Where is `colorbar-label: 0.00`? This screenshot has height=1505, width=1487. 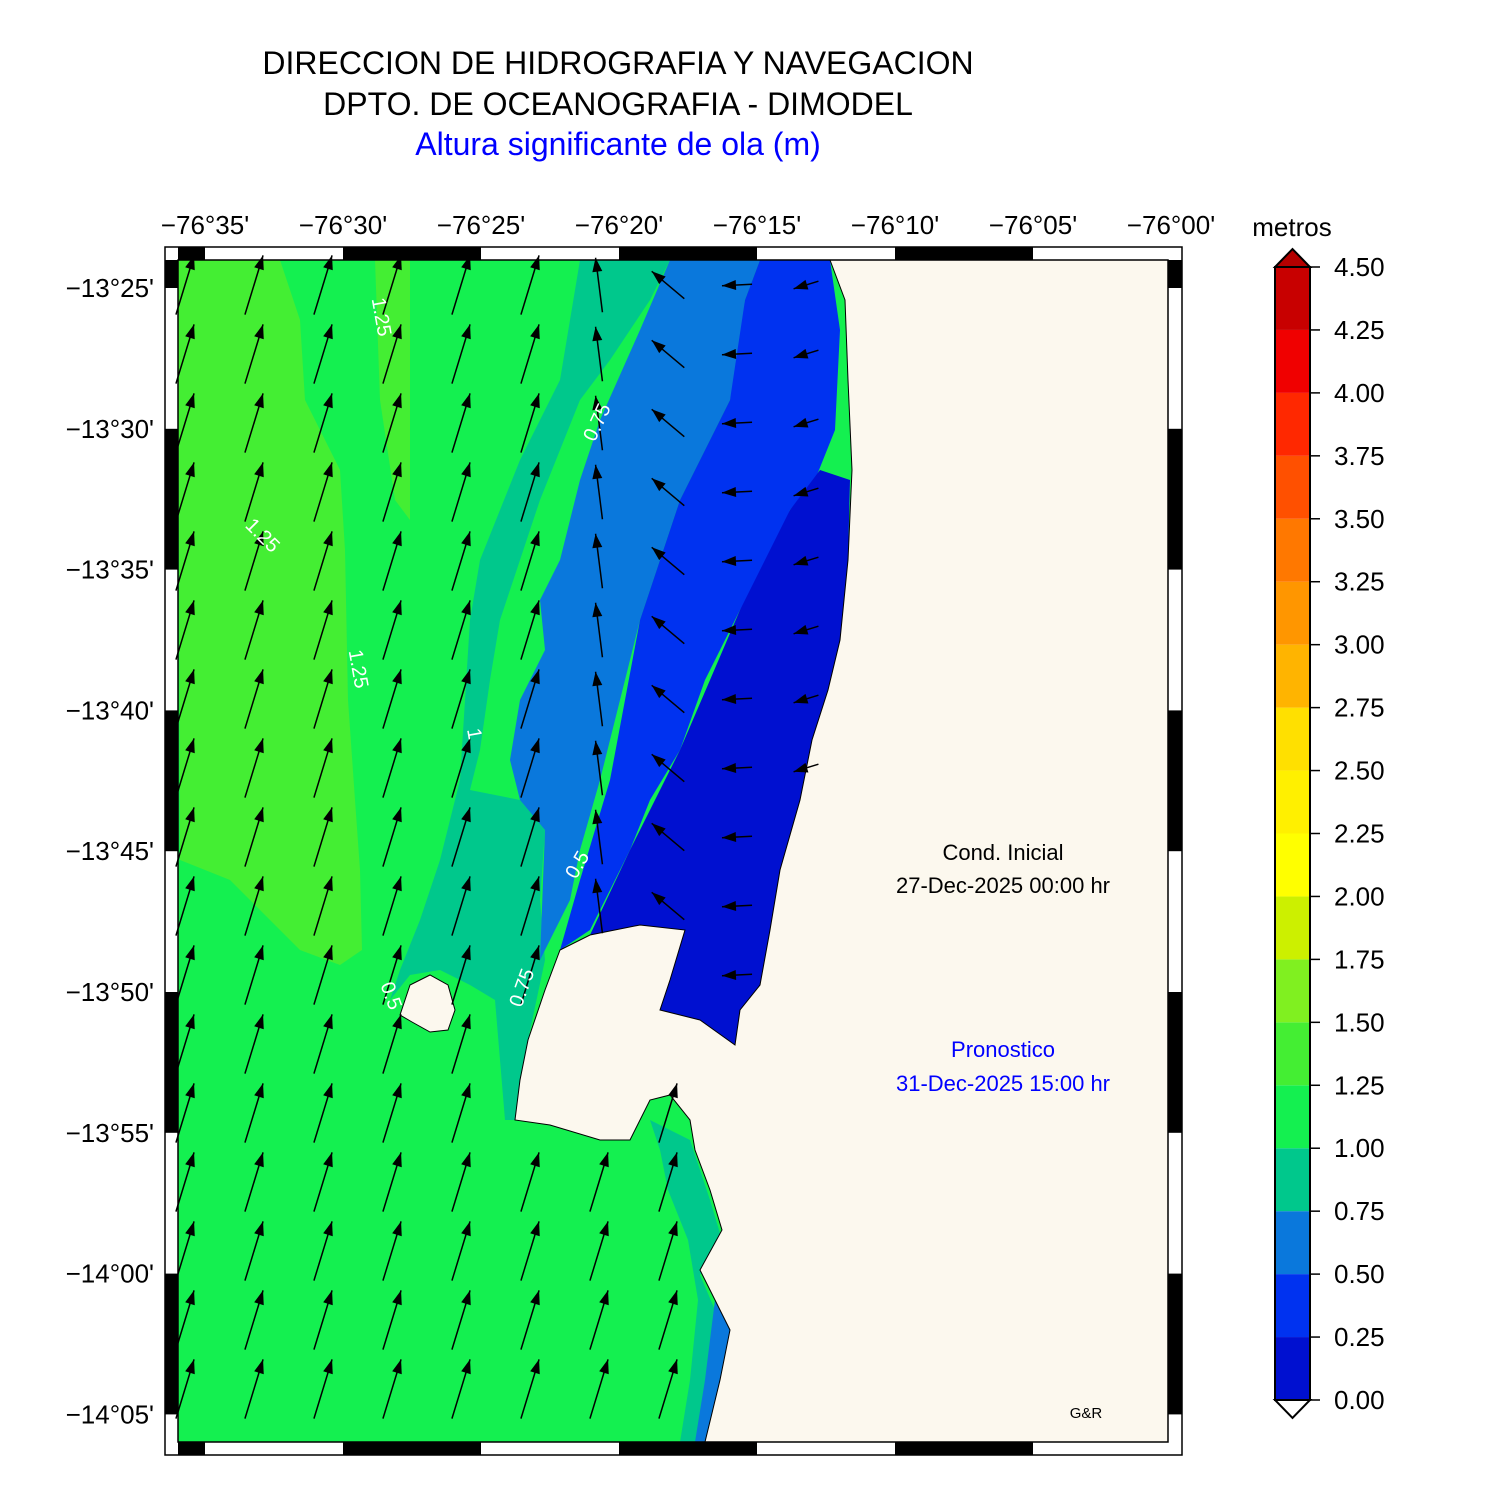
colorbar-label: 0.00 is located at coordinates (1359, 1400).